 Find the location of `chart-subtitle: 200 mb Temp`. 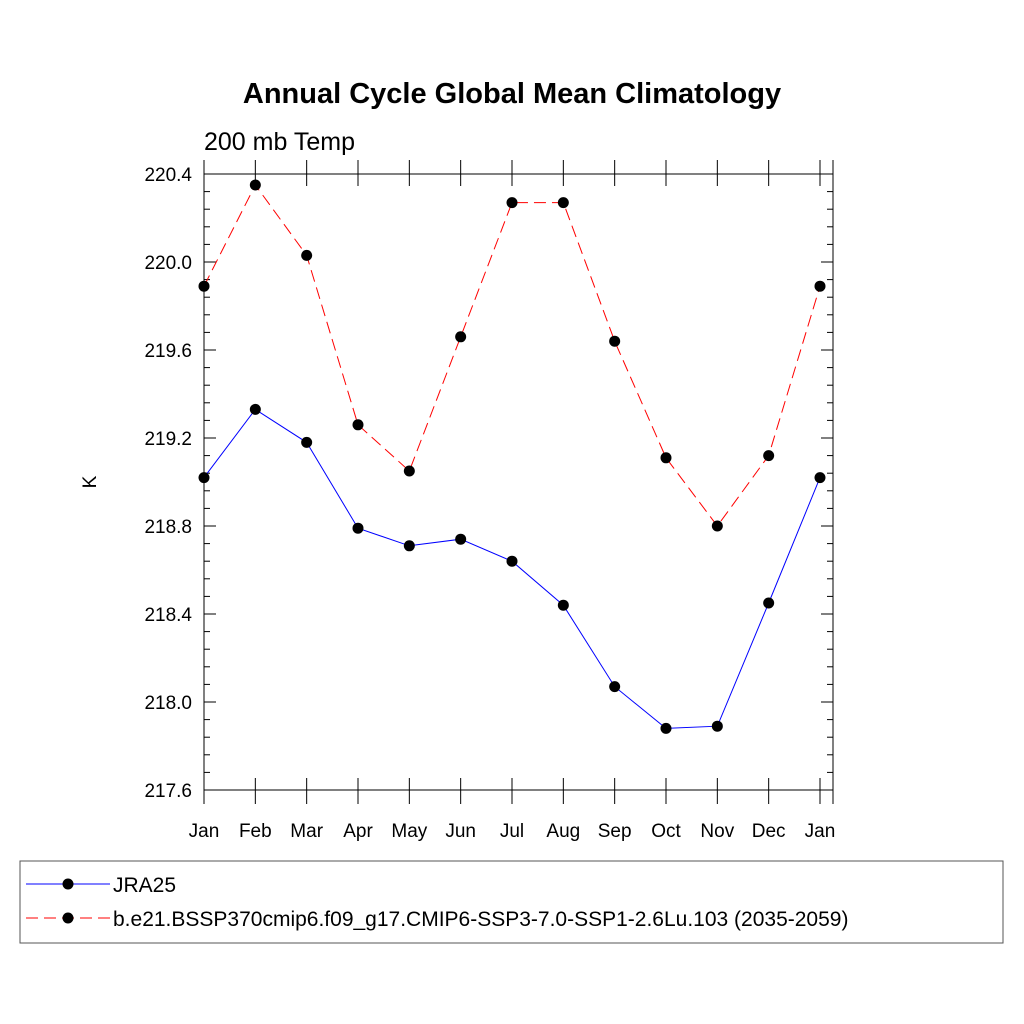

chart-subtitle: 200 mb Temp is located at coordinates (279, 142).